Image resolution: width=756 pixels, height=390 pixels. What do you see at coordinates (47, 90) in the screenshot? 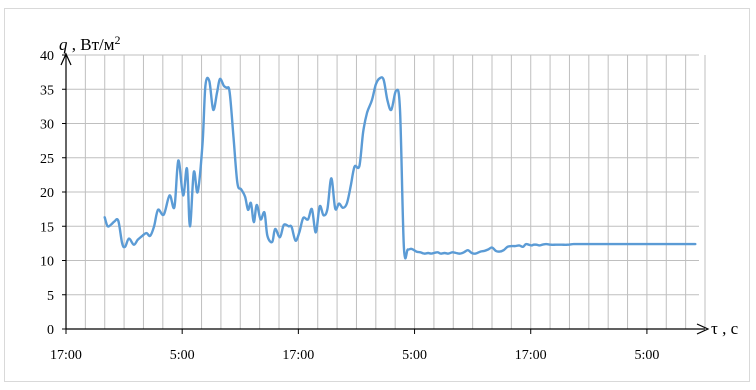
I see `y-tick-label: 35` at bounding box center [47, 90].